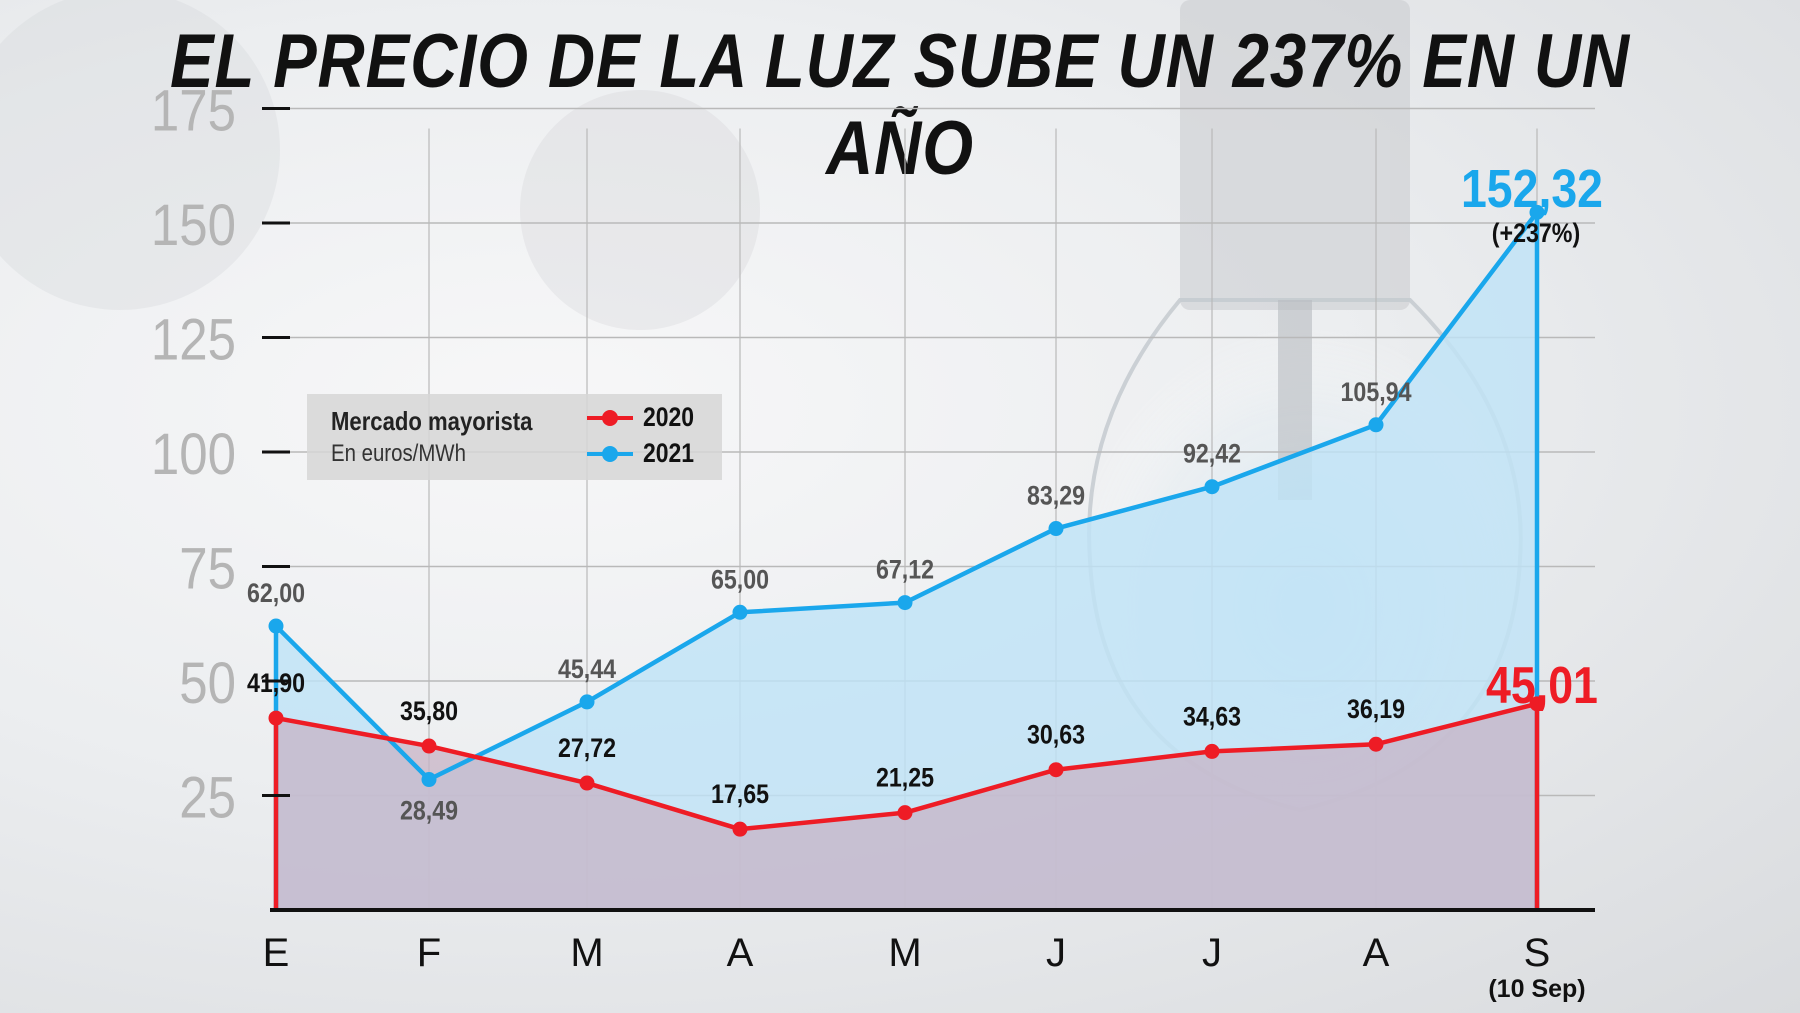 This screenshot has width=1800, height=1013. Describe the element at coordinates (610, 418) in the screenshot. I see `legend-marker-2020` at that location.